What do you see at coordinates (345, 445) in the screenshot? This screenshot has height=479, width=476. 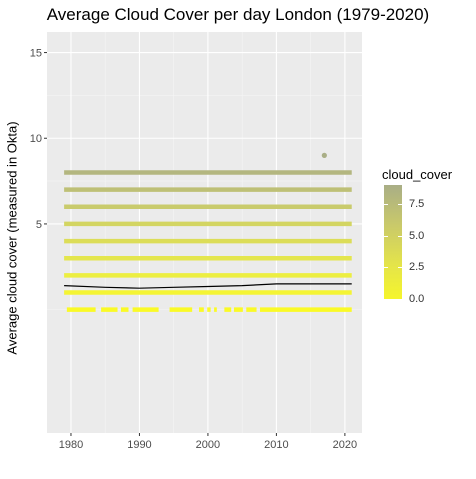 I see `x-tick-label: 2020` at bounding box center [345, 445].